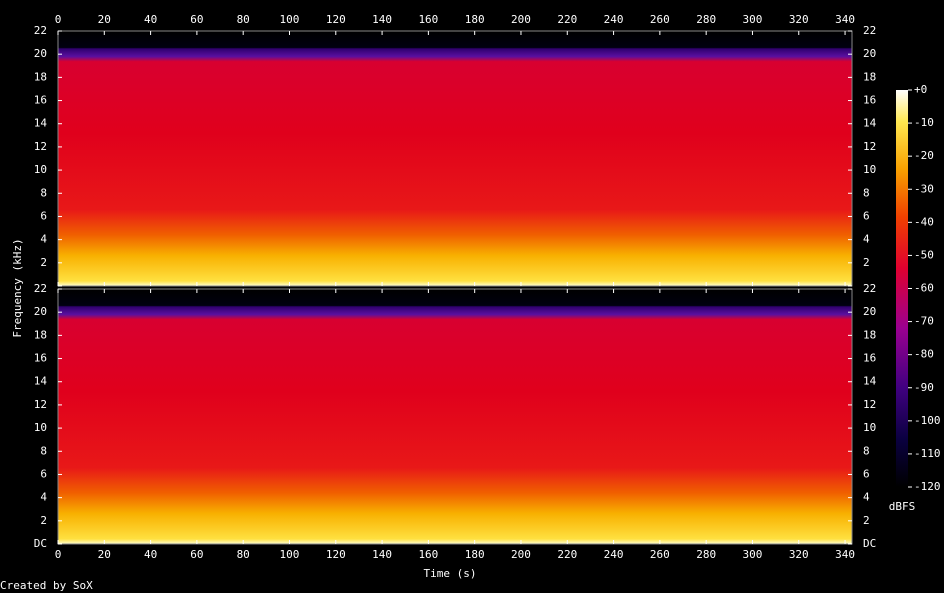 The image size is (944, 593). Describe the element at coordinates (927, 453) in the screenshot. I see `colorbar-tick-label: -110` at that location.